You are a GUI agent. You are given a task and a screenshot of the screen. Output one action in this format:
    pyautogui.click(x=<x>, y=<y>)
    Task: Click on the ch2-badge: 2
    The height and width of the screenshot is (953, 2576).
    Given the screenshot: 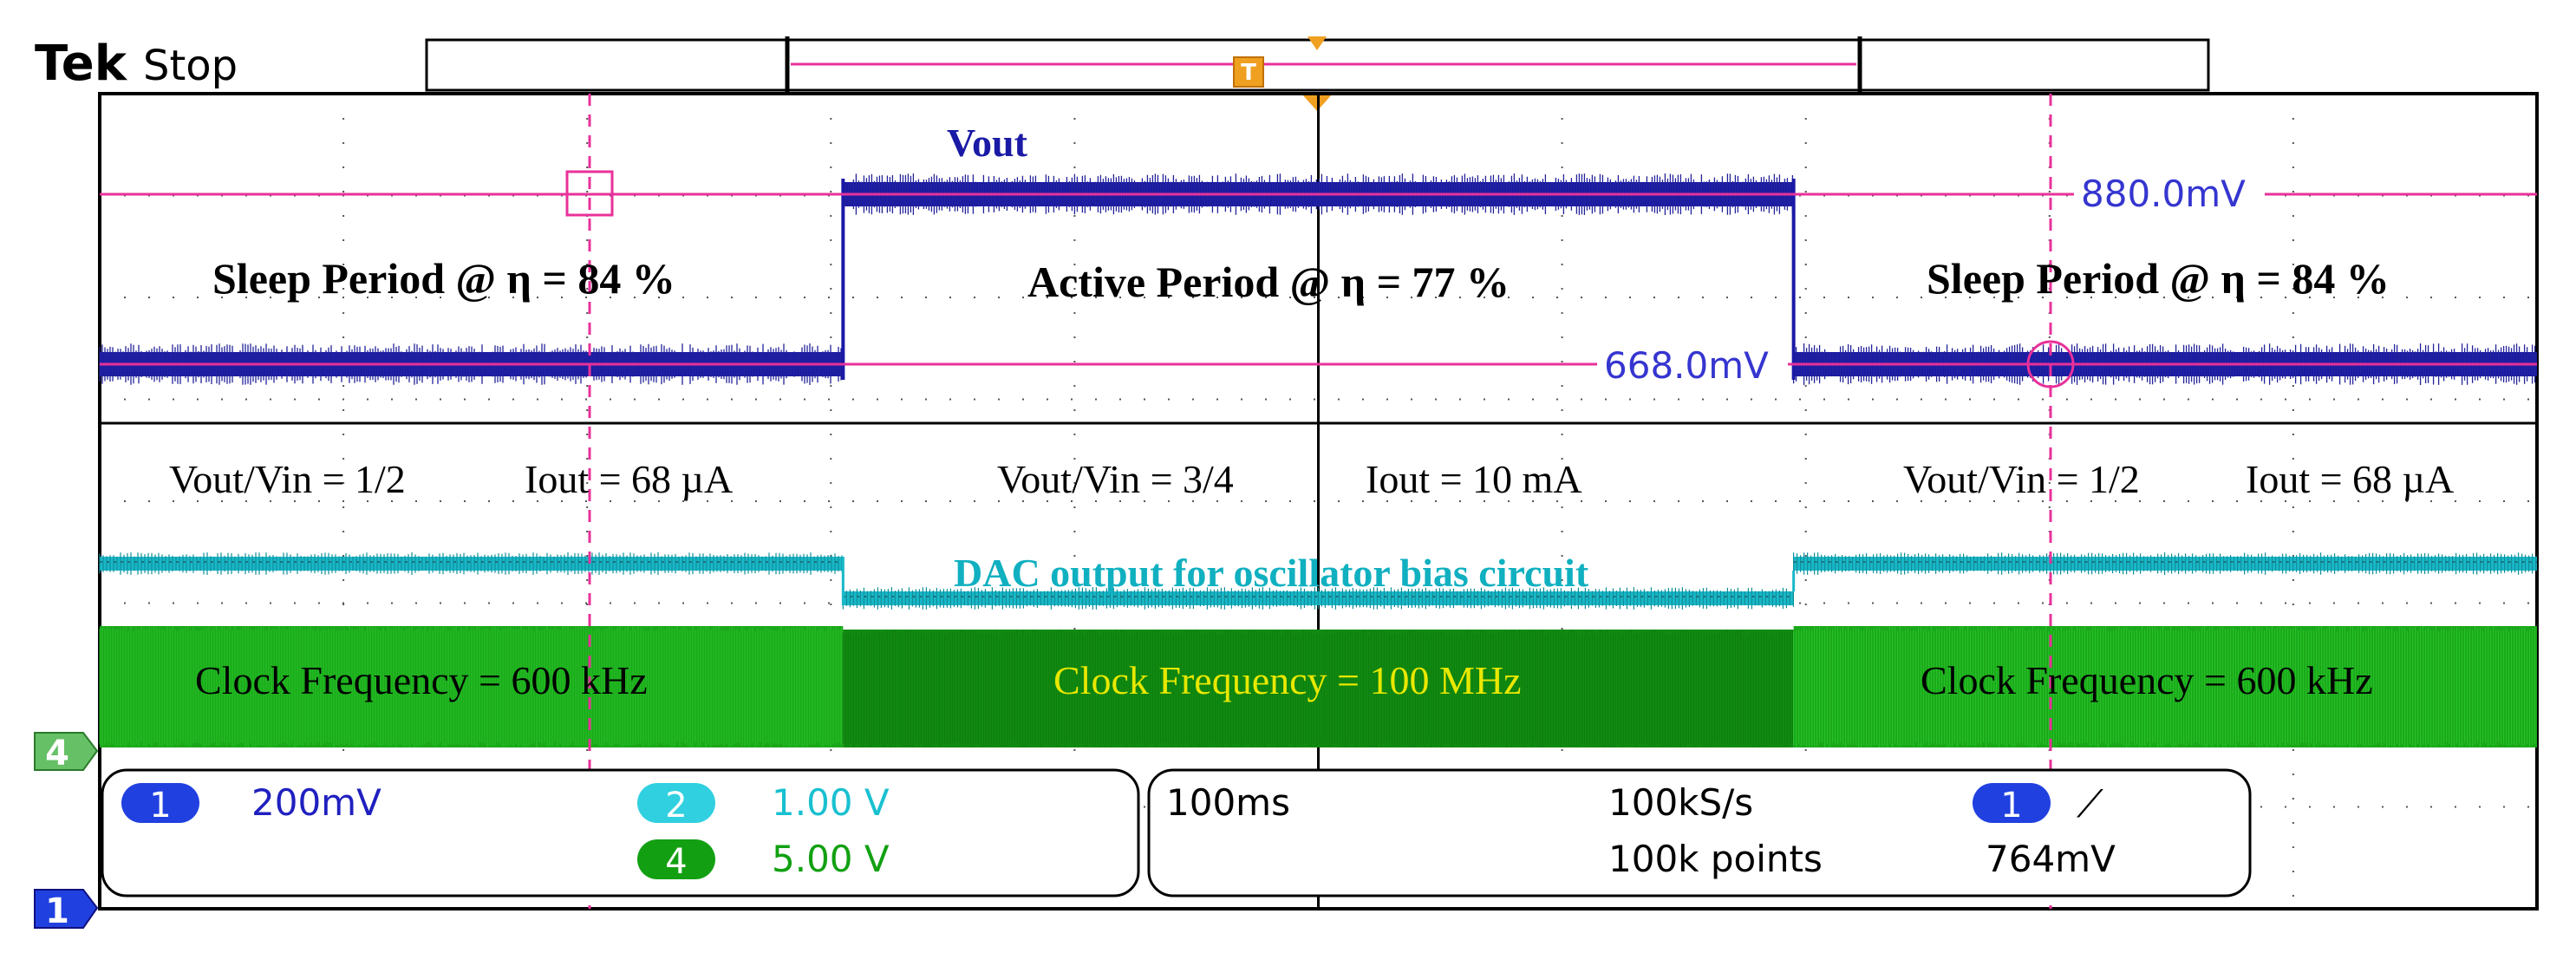 What is the action you would take?
    pyautogui.click(x=676, y=804)
    